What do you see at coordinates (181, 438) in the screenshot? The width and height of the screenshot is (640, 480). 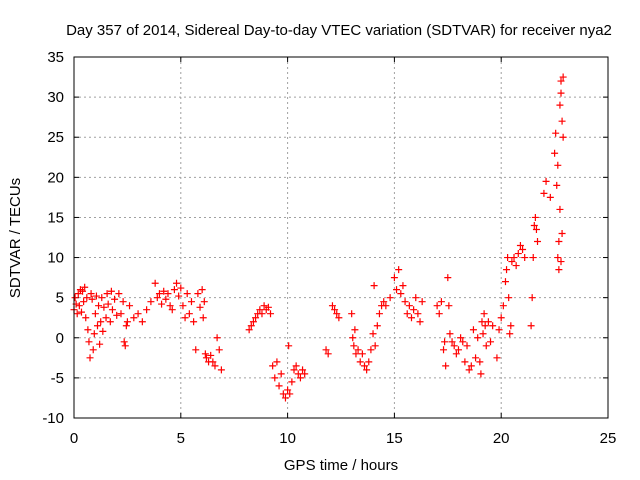 I see `x-tick-label: 5` at bounding box center [181, 438].